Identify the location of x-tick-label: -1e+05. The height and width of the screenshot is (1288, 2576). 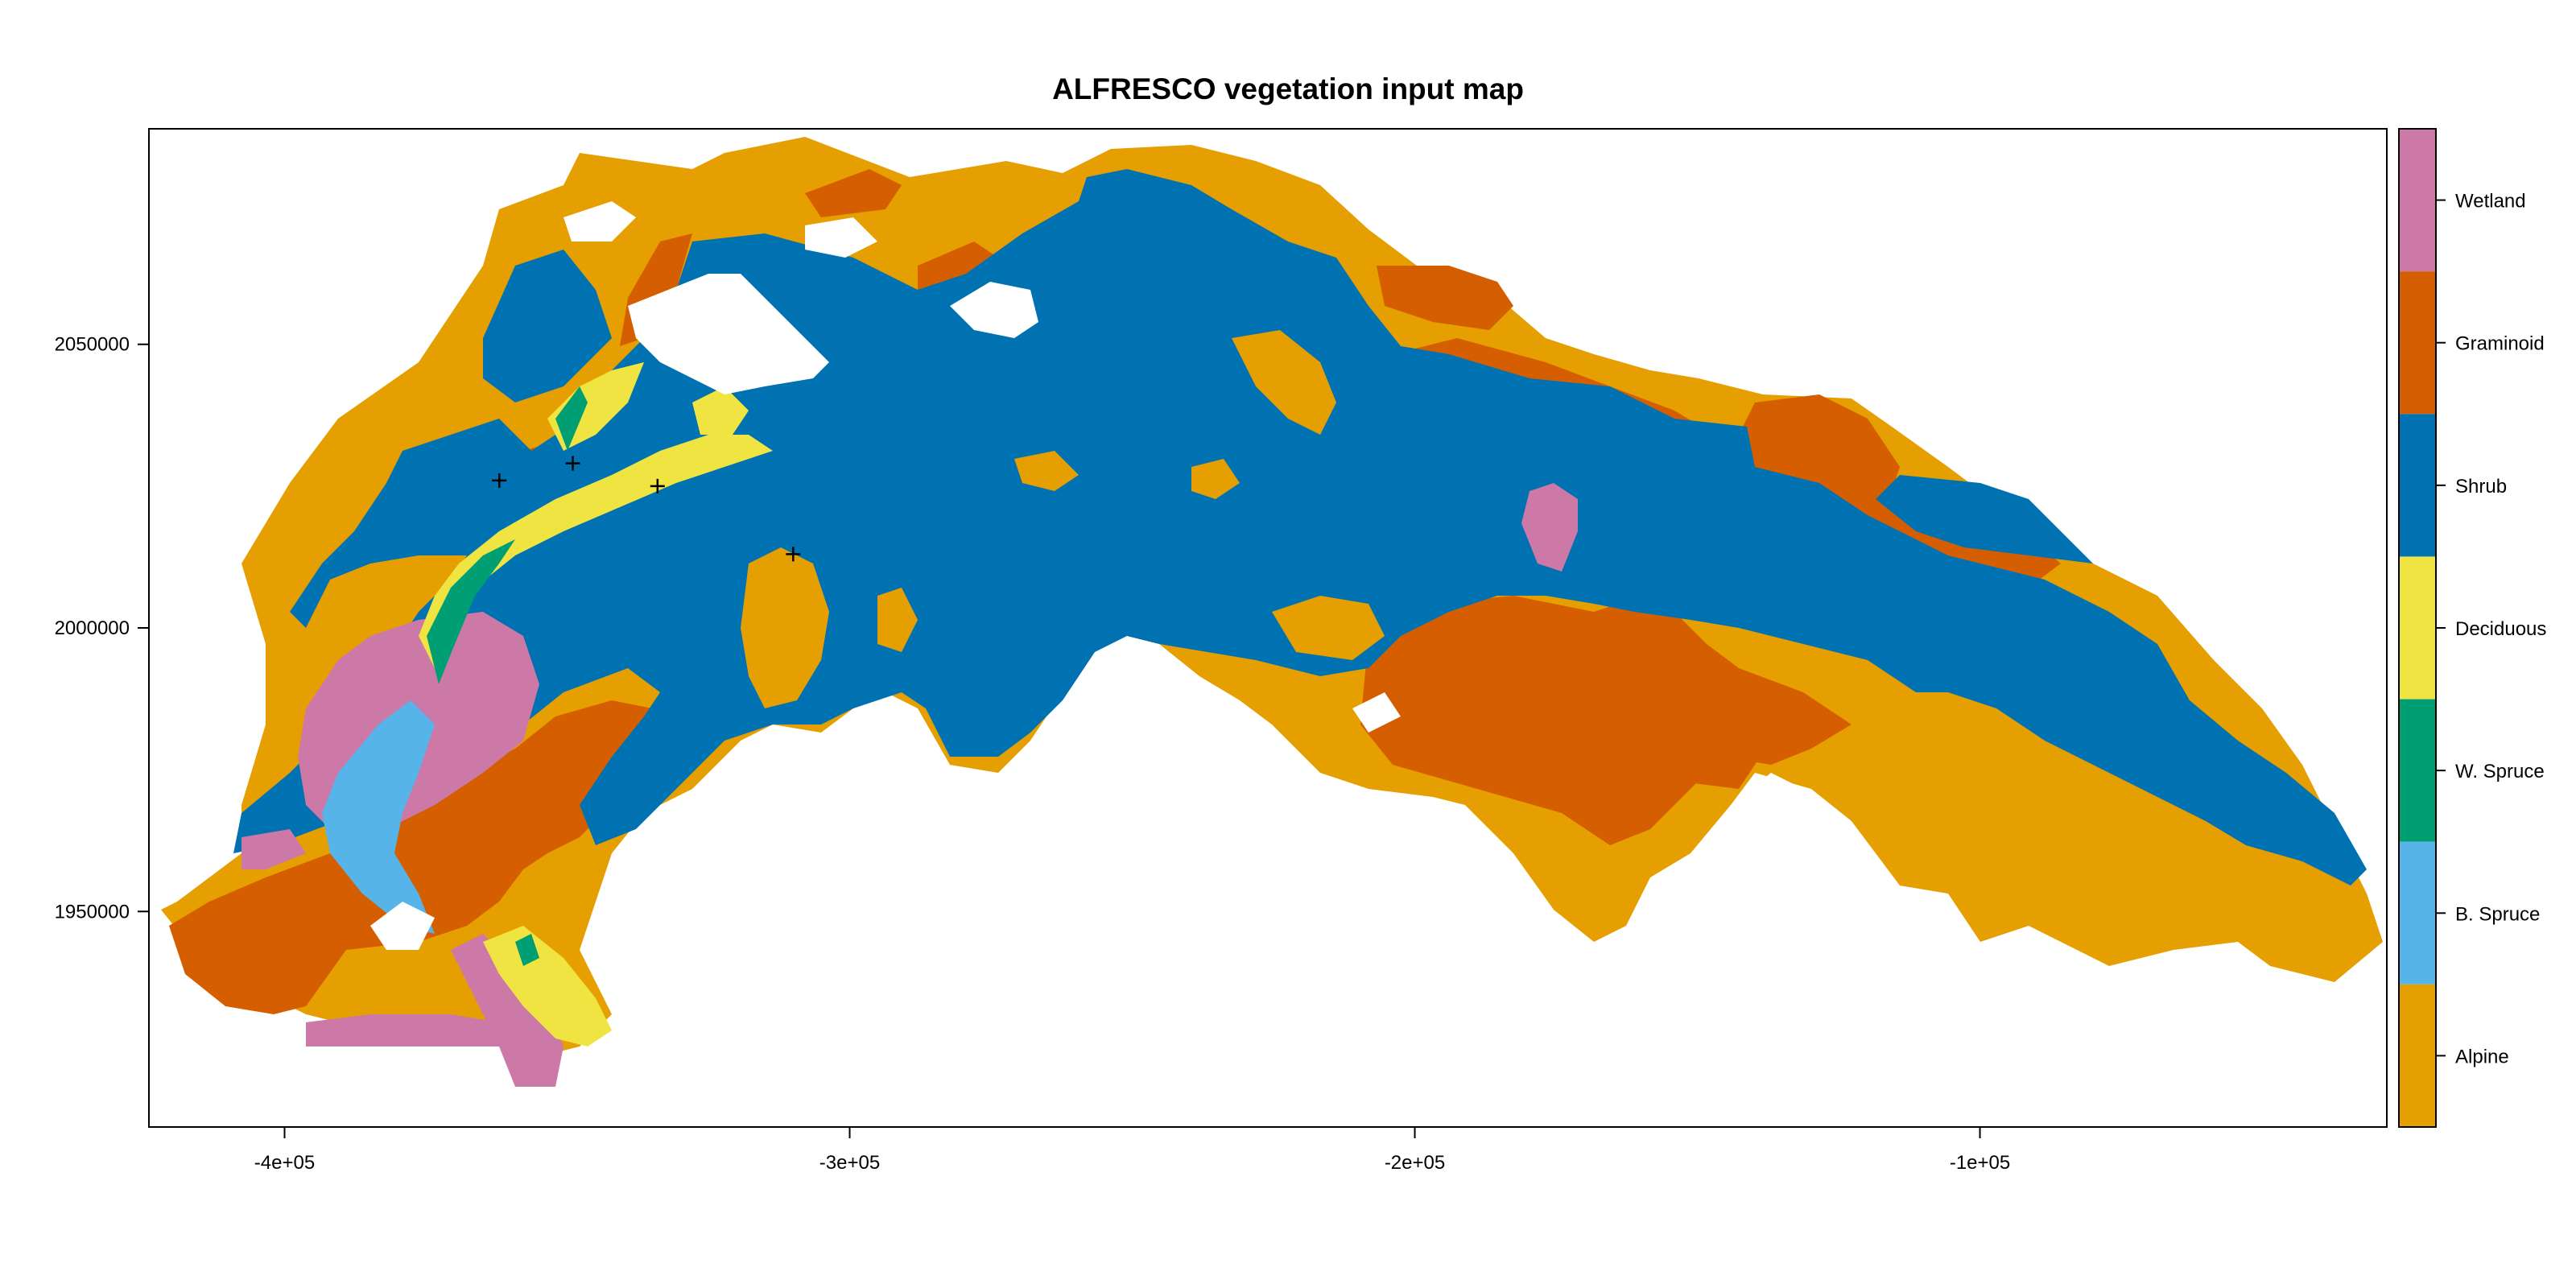
(1980, 1163).